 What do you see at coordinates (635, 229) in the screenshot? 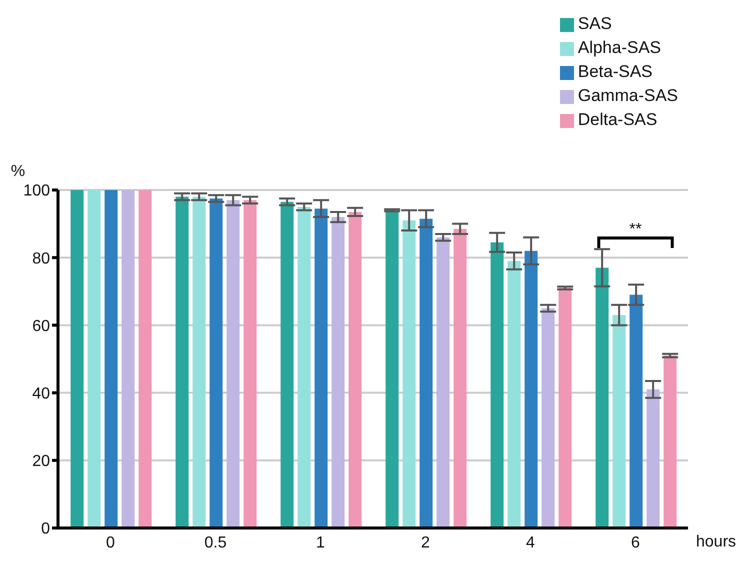
I see `annotation: **` at bounding box center [635, 229].